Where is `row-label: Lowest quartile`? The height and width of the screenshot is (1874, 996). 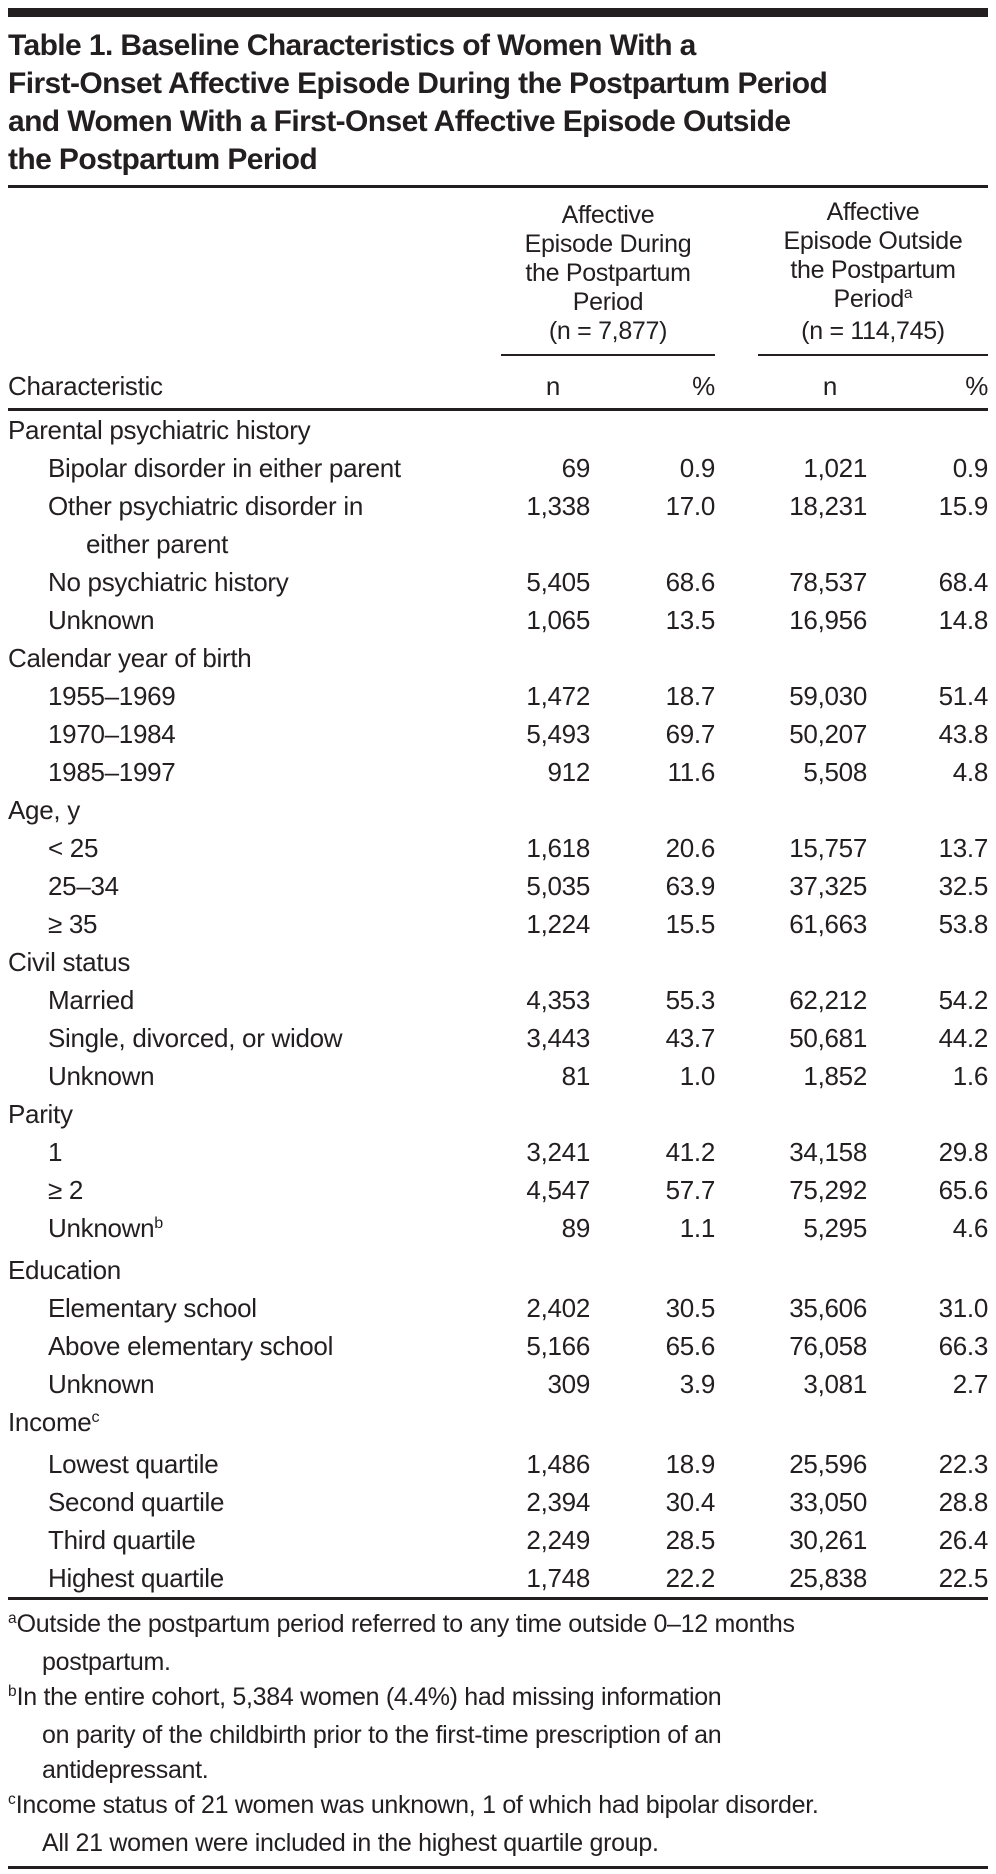
row-label: Lowest quartile is located at coordinates (133, 1464).